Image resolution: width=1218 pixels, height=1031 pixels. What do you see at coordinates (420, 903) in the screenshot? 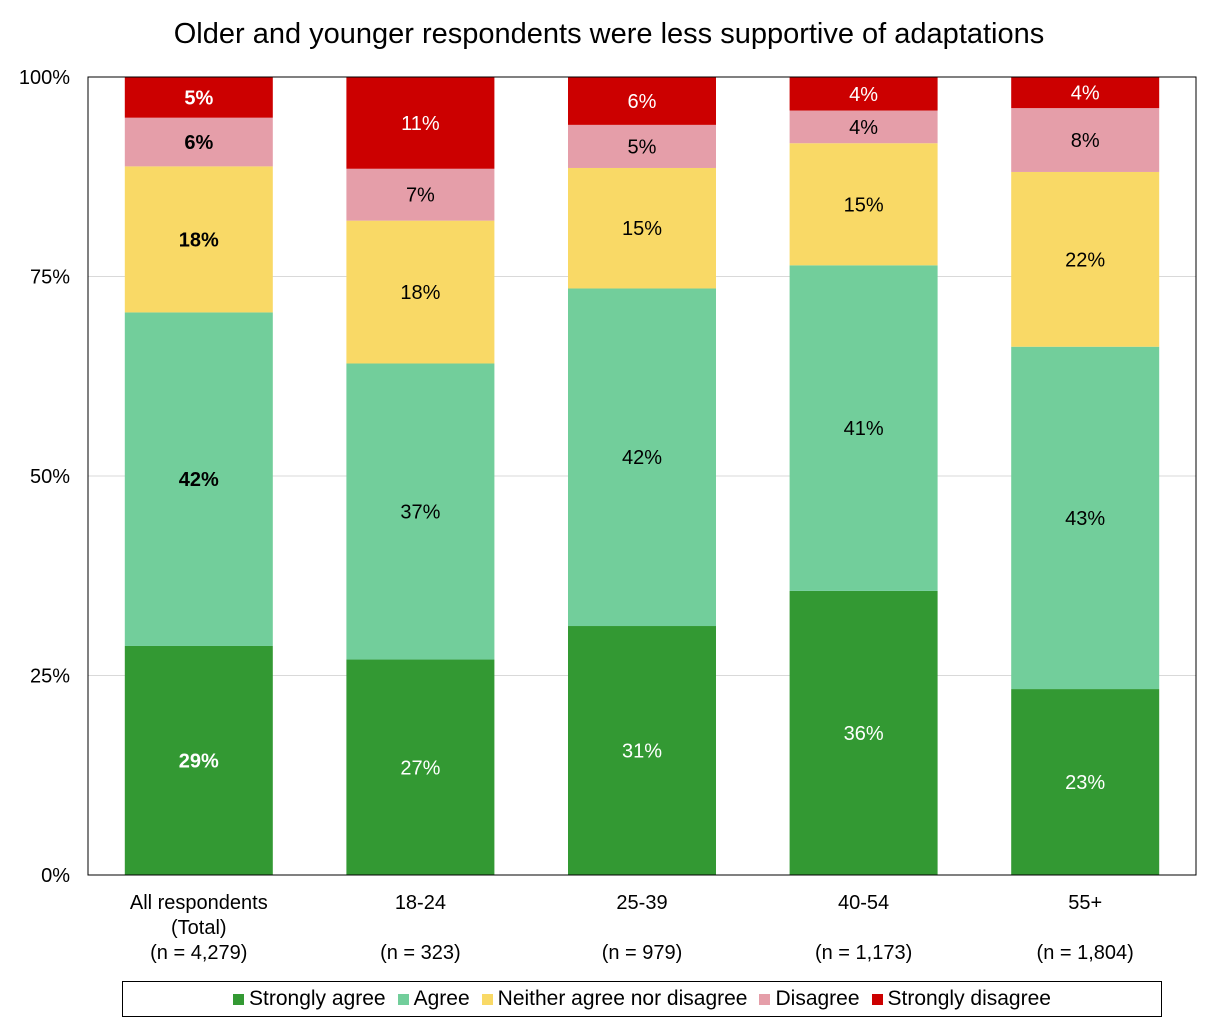
I see `x-tick-label: 18-24` at bounding box center [420, 903].